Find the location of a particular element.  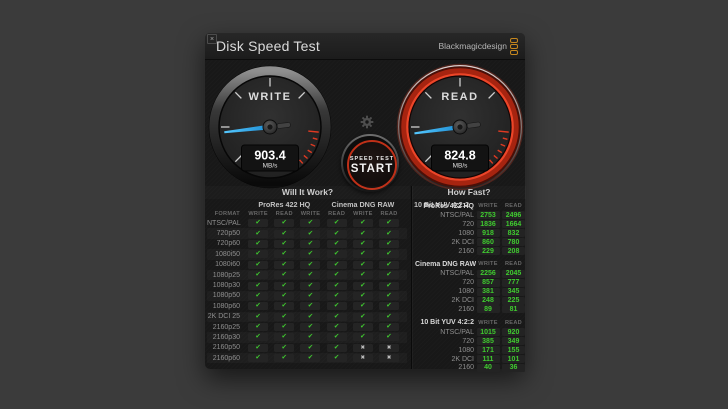

read-speed-value: 155 is located at coordinates (513, 350).